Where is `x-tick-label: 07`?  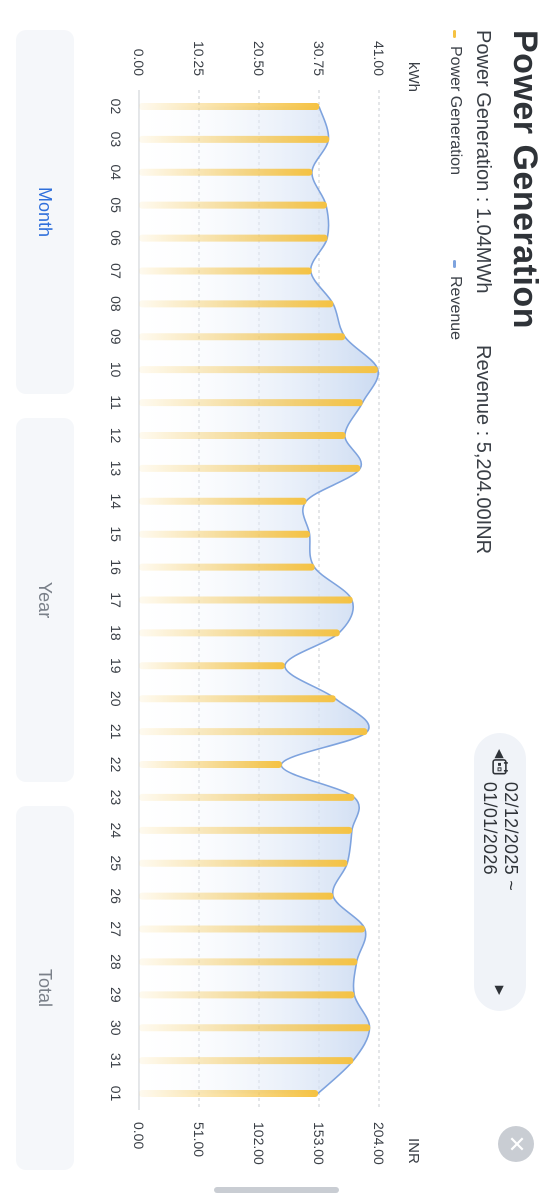 x-tick-label: 07 is located at coordinates (116, 271).